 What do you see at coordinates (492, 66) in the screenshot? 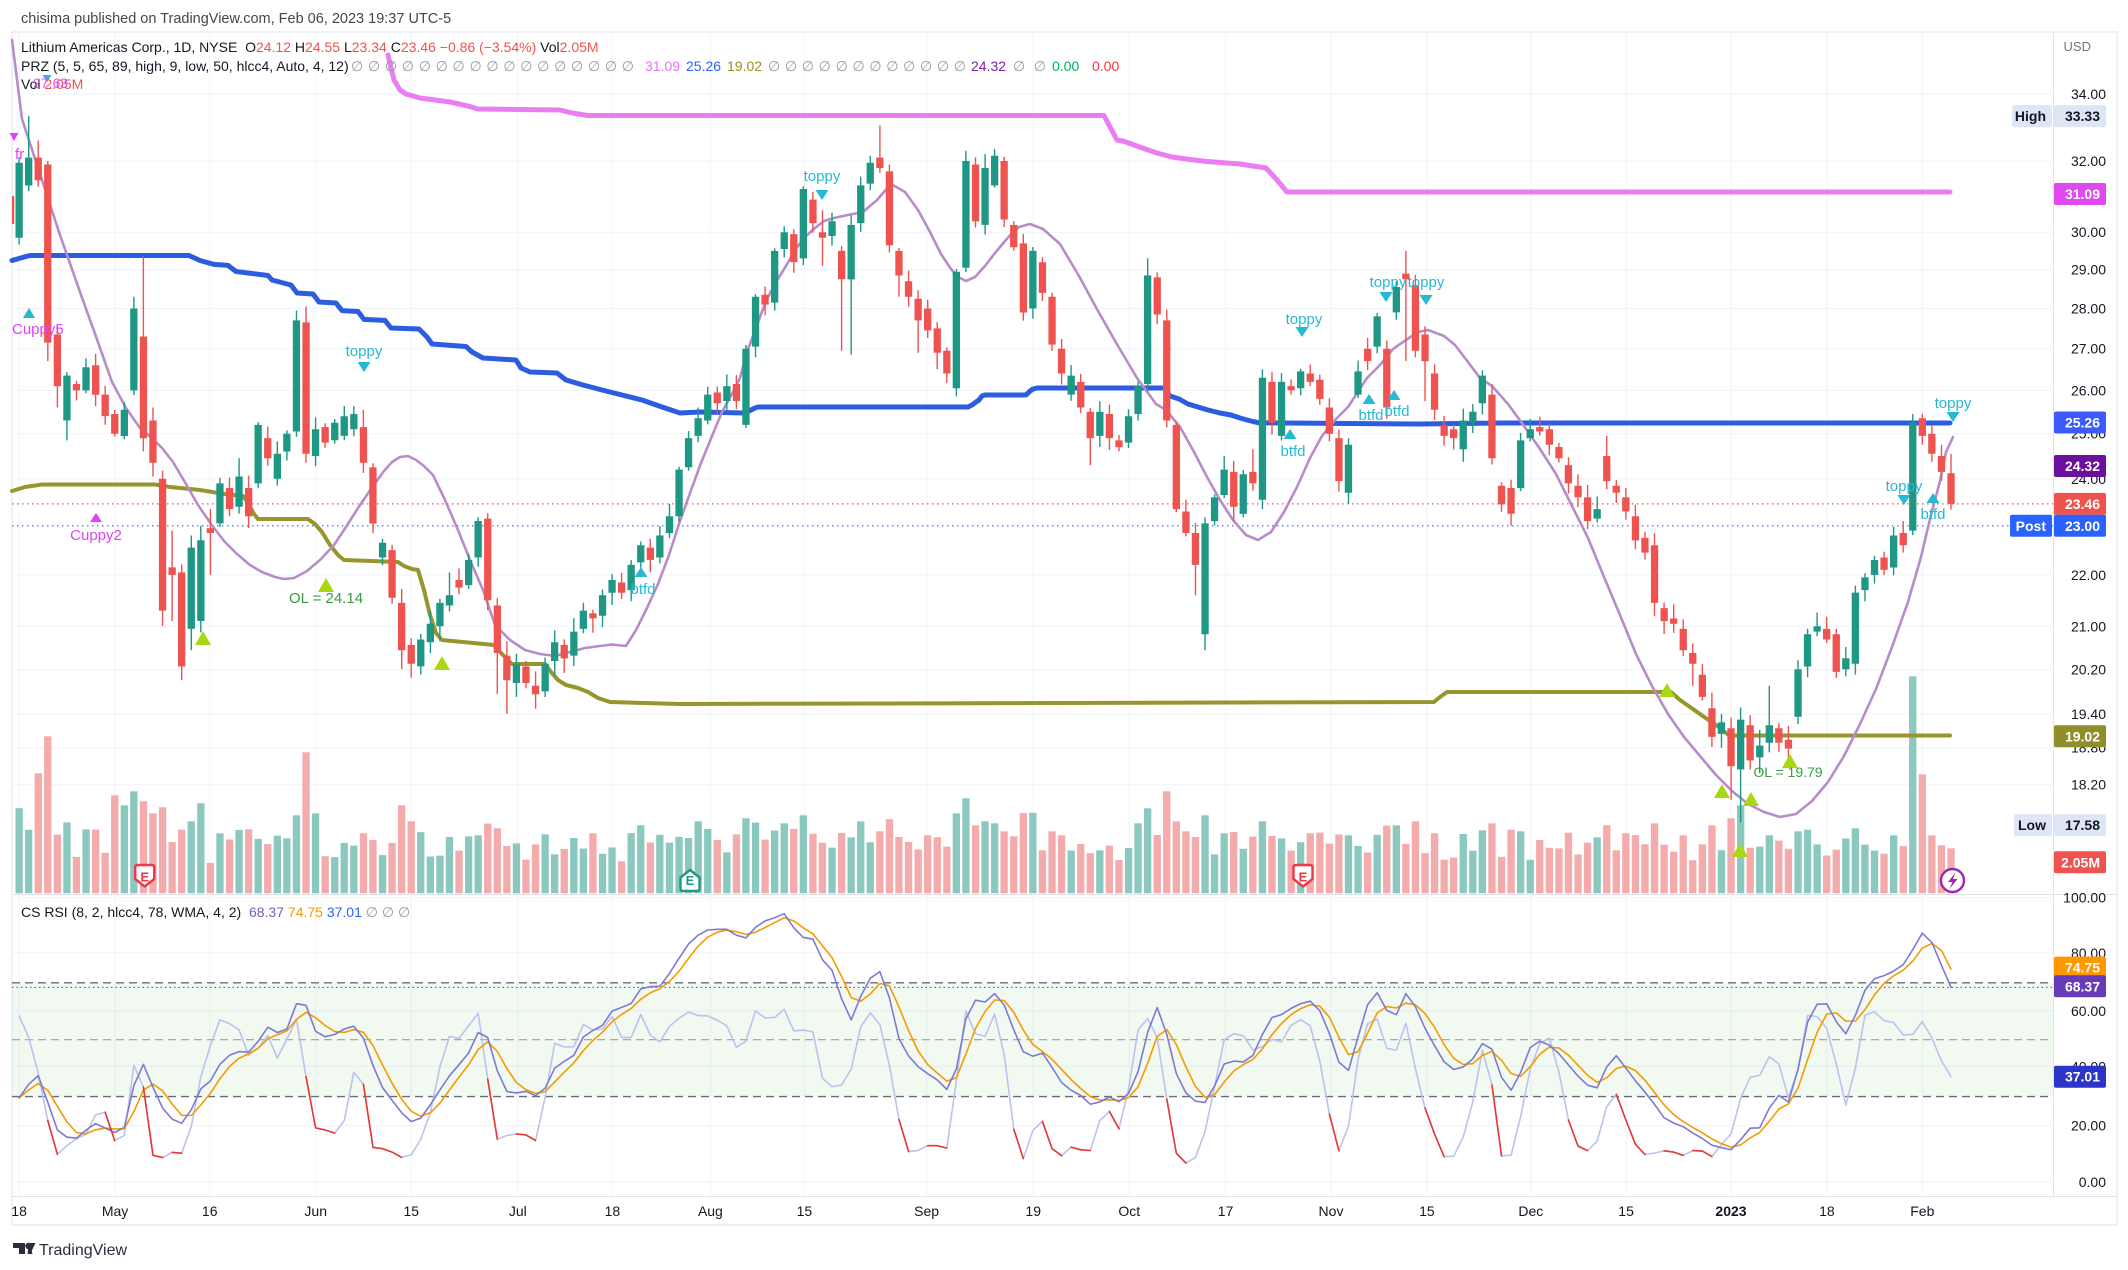
I see `svg-text:∅ ∅ ∅ ∅ ∅ ∅ ∅ ∅ ∅ ∅ ∅ ∅ ∅ ∅ ∅: ∅ ∅ ∅ ∅ ∅ ∅ ∅ ∅ ∅ ∅ ∅ ∅ ∅ ∅ ∅ ∅ ∅` at bounding box center [492, 66].